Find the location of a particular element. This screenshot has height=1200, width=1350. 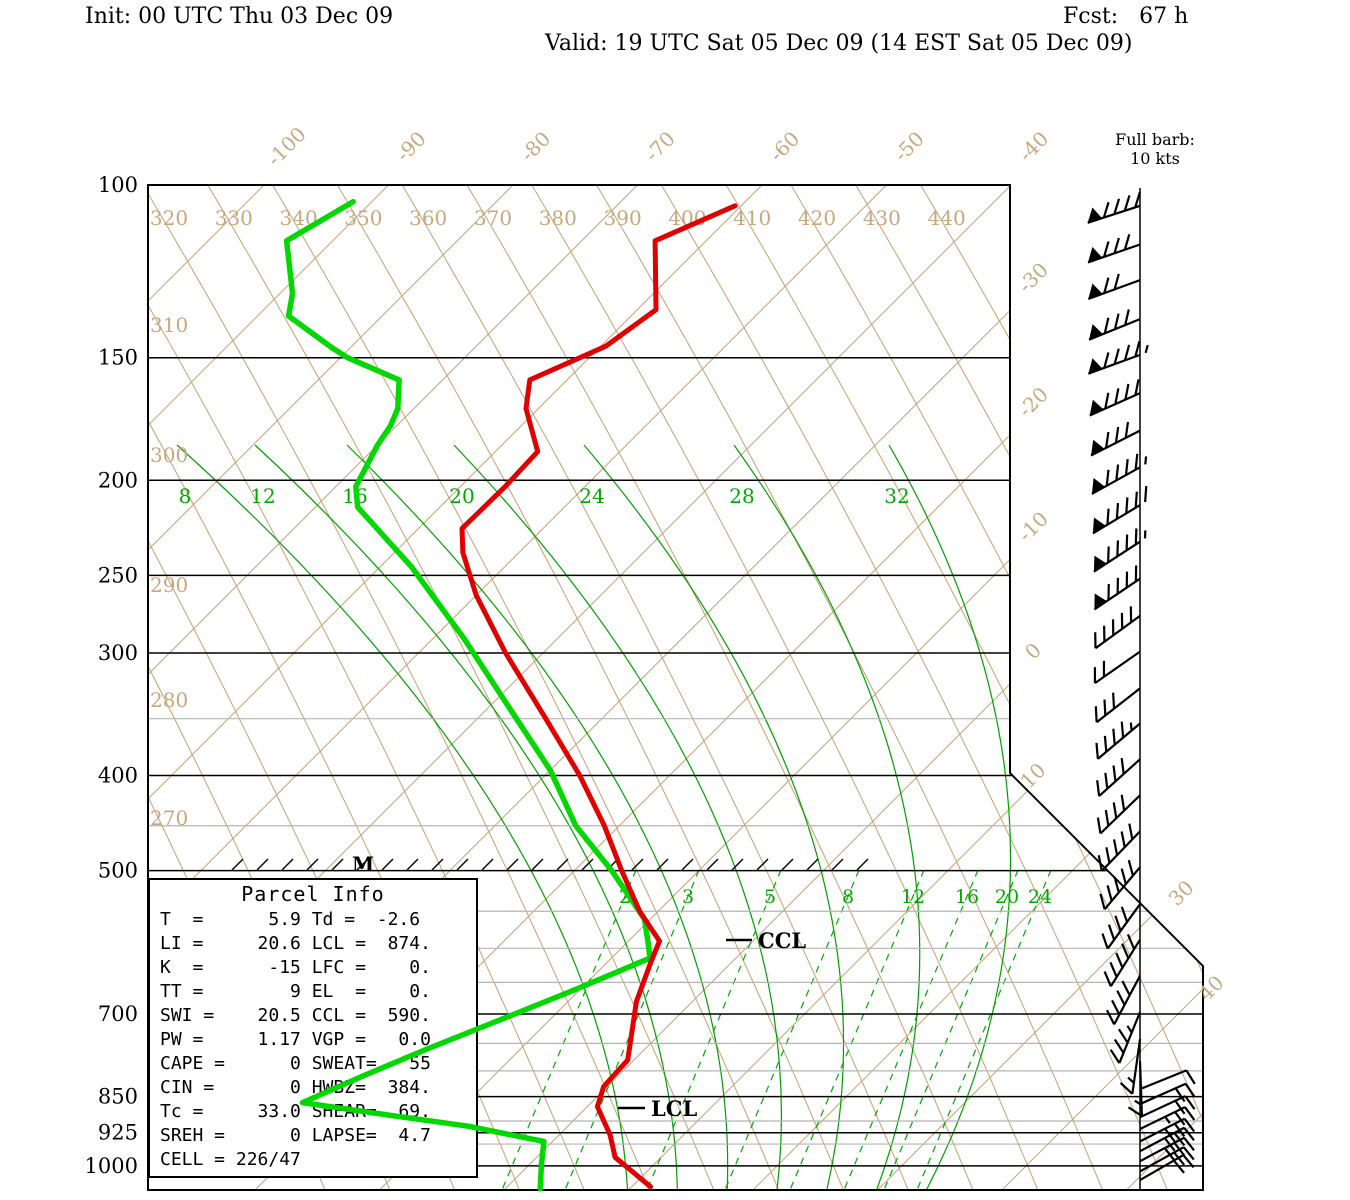

pressure-label: 250 is located at coordinates (118, 575).